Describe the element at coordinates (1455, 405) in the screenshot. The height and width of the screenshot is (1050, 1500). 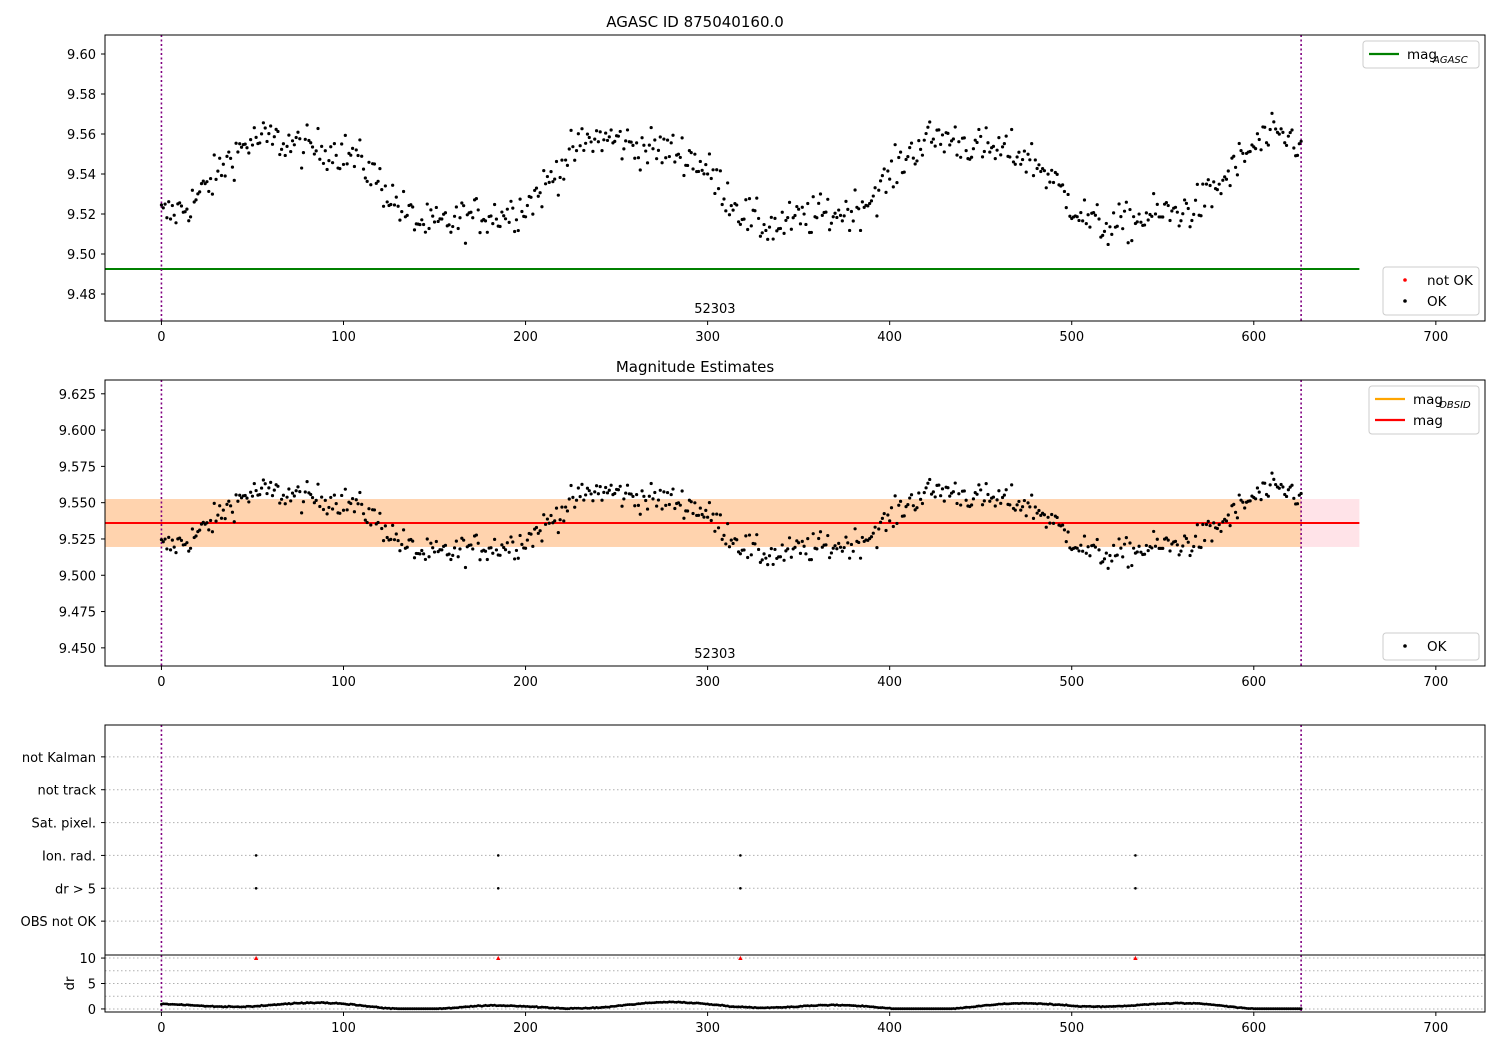
I see `legend-label-subscript: OBSID` at that location.